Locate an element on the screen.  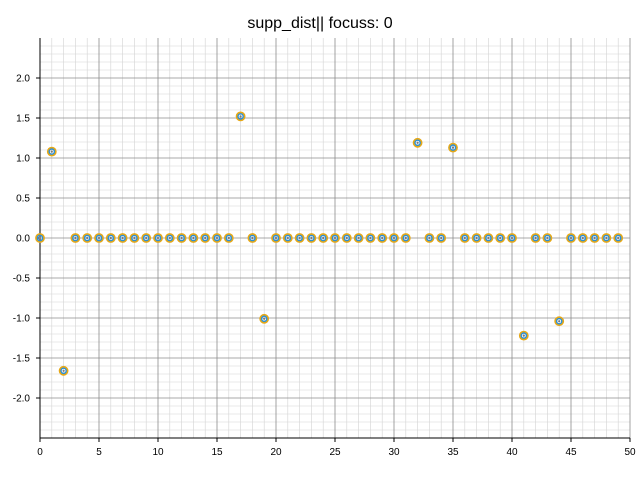
y-tick-label: -2.0 is located at coordinates (22, 399).